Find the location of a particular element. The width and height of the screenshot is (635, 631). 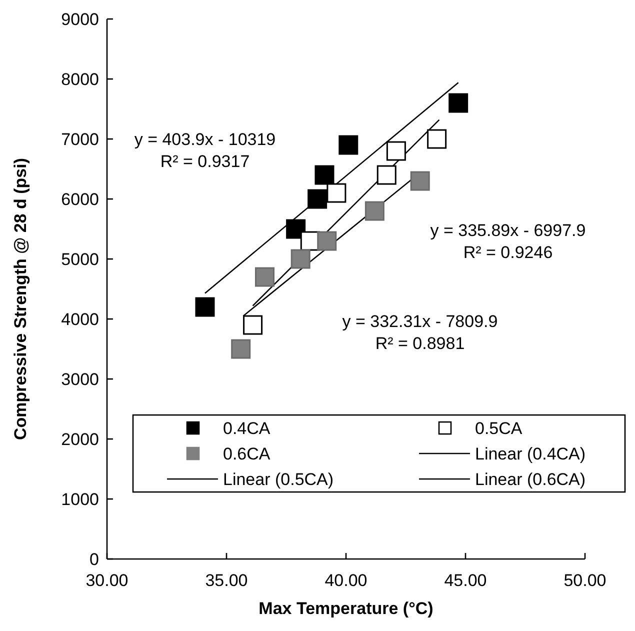

y-tick-label: 3000 is located at coordinates (80, 379).